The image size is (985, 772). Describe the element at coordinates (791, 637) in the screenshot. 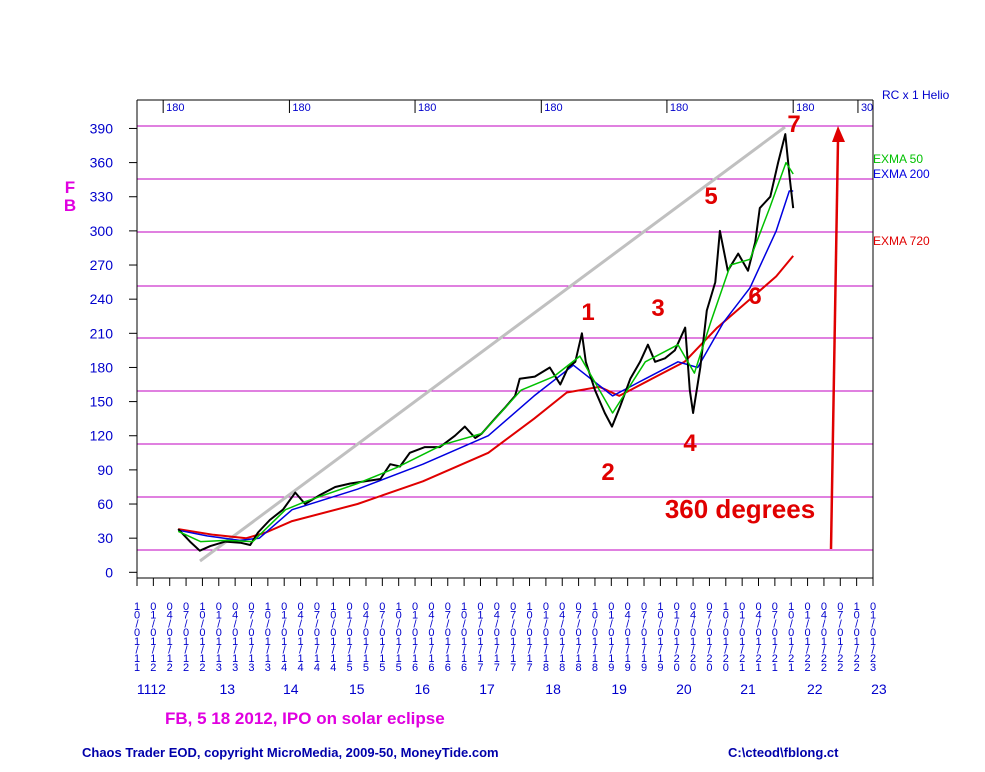

I see `x-tick-label: 1 0/0 1/2 1` at that location.